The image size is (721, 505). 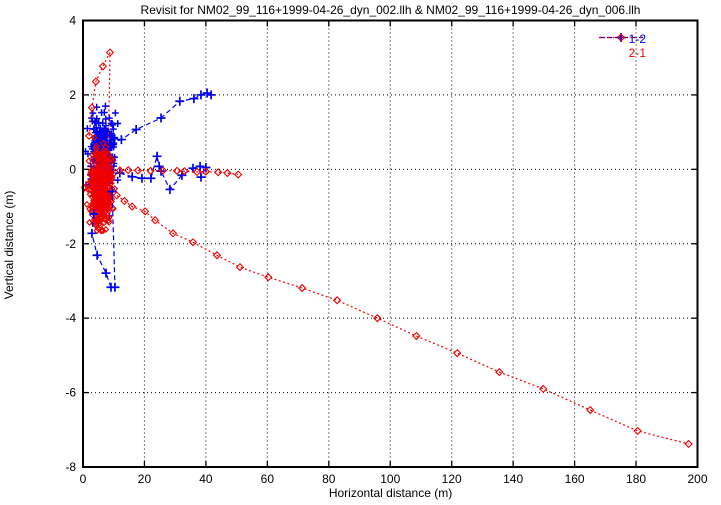 I want to click on x-tick-label: 100, so click(x=390, y=479).